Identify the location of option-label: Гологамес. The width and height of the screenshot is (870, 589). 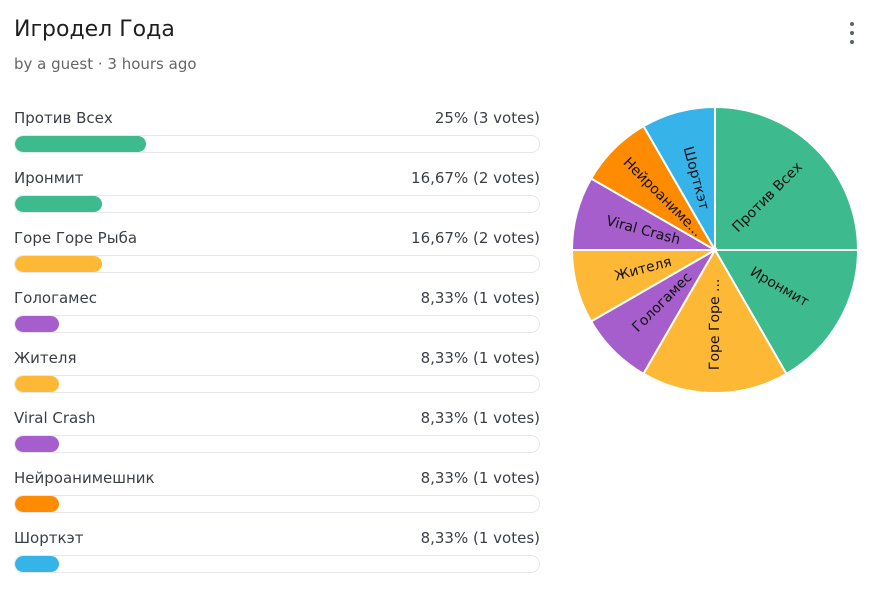
(55, 298).